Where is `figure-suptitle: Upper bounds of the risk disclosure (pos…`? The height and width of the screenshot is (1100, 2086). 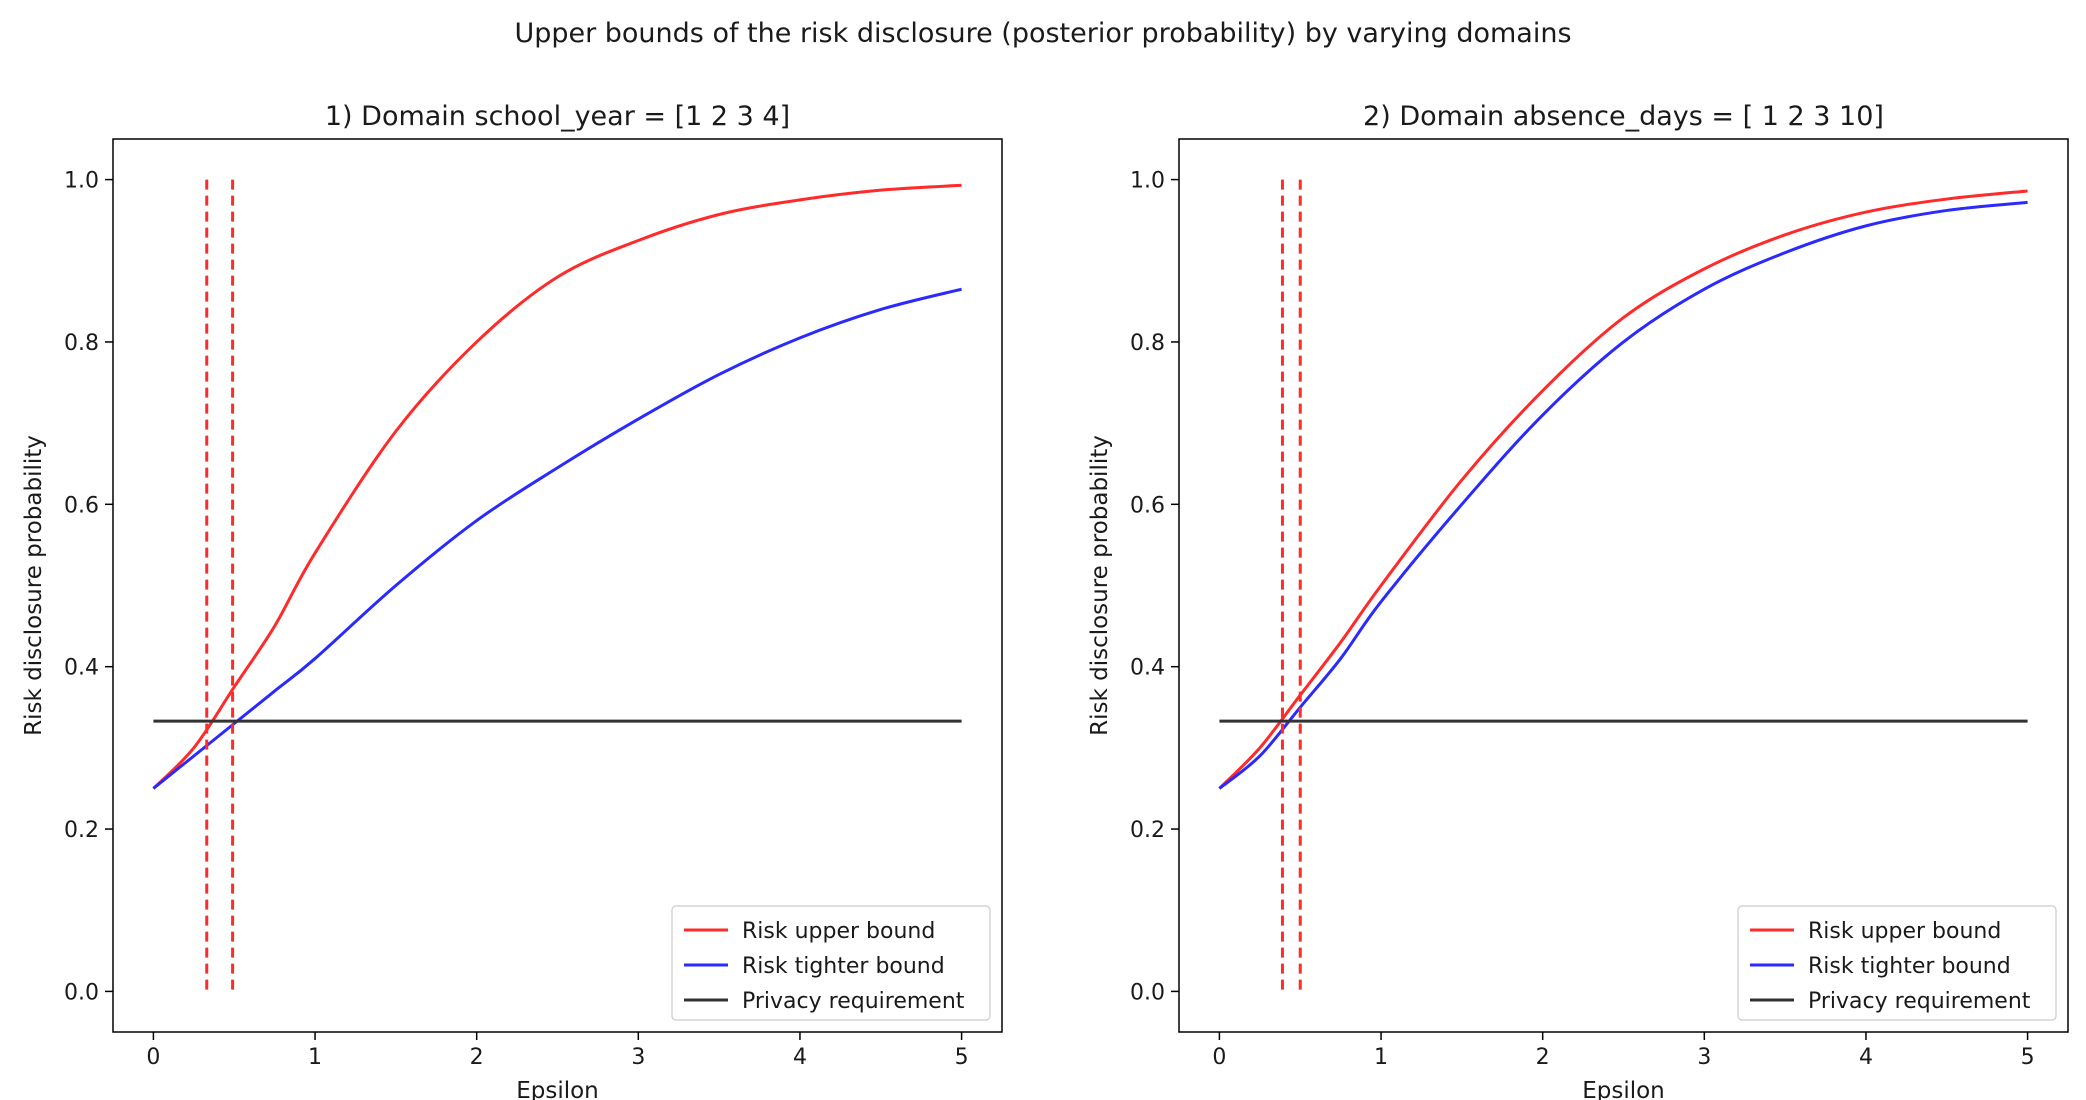 figure-suptitle: Upper bounds of the risk disclosure (pos… is located at coordinates (1043, 33).